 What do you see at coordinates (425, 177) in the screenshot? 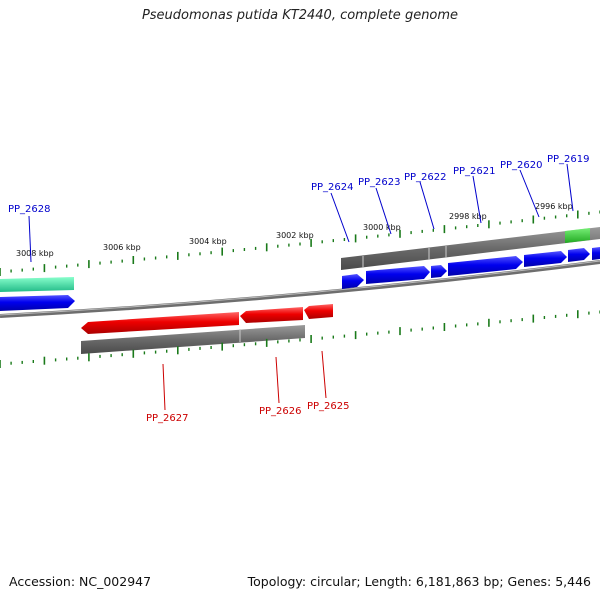
I see `gene-label-pp2622: PP_2622` at bounding box center [425, 177].